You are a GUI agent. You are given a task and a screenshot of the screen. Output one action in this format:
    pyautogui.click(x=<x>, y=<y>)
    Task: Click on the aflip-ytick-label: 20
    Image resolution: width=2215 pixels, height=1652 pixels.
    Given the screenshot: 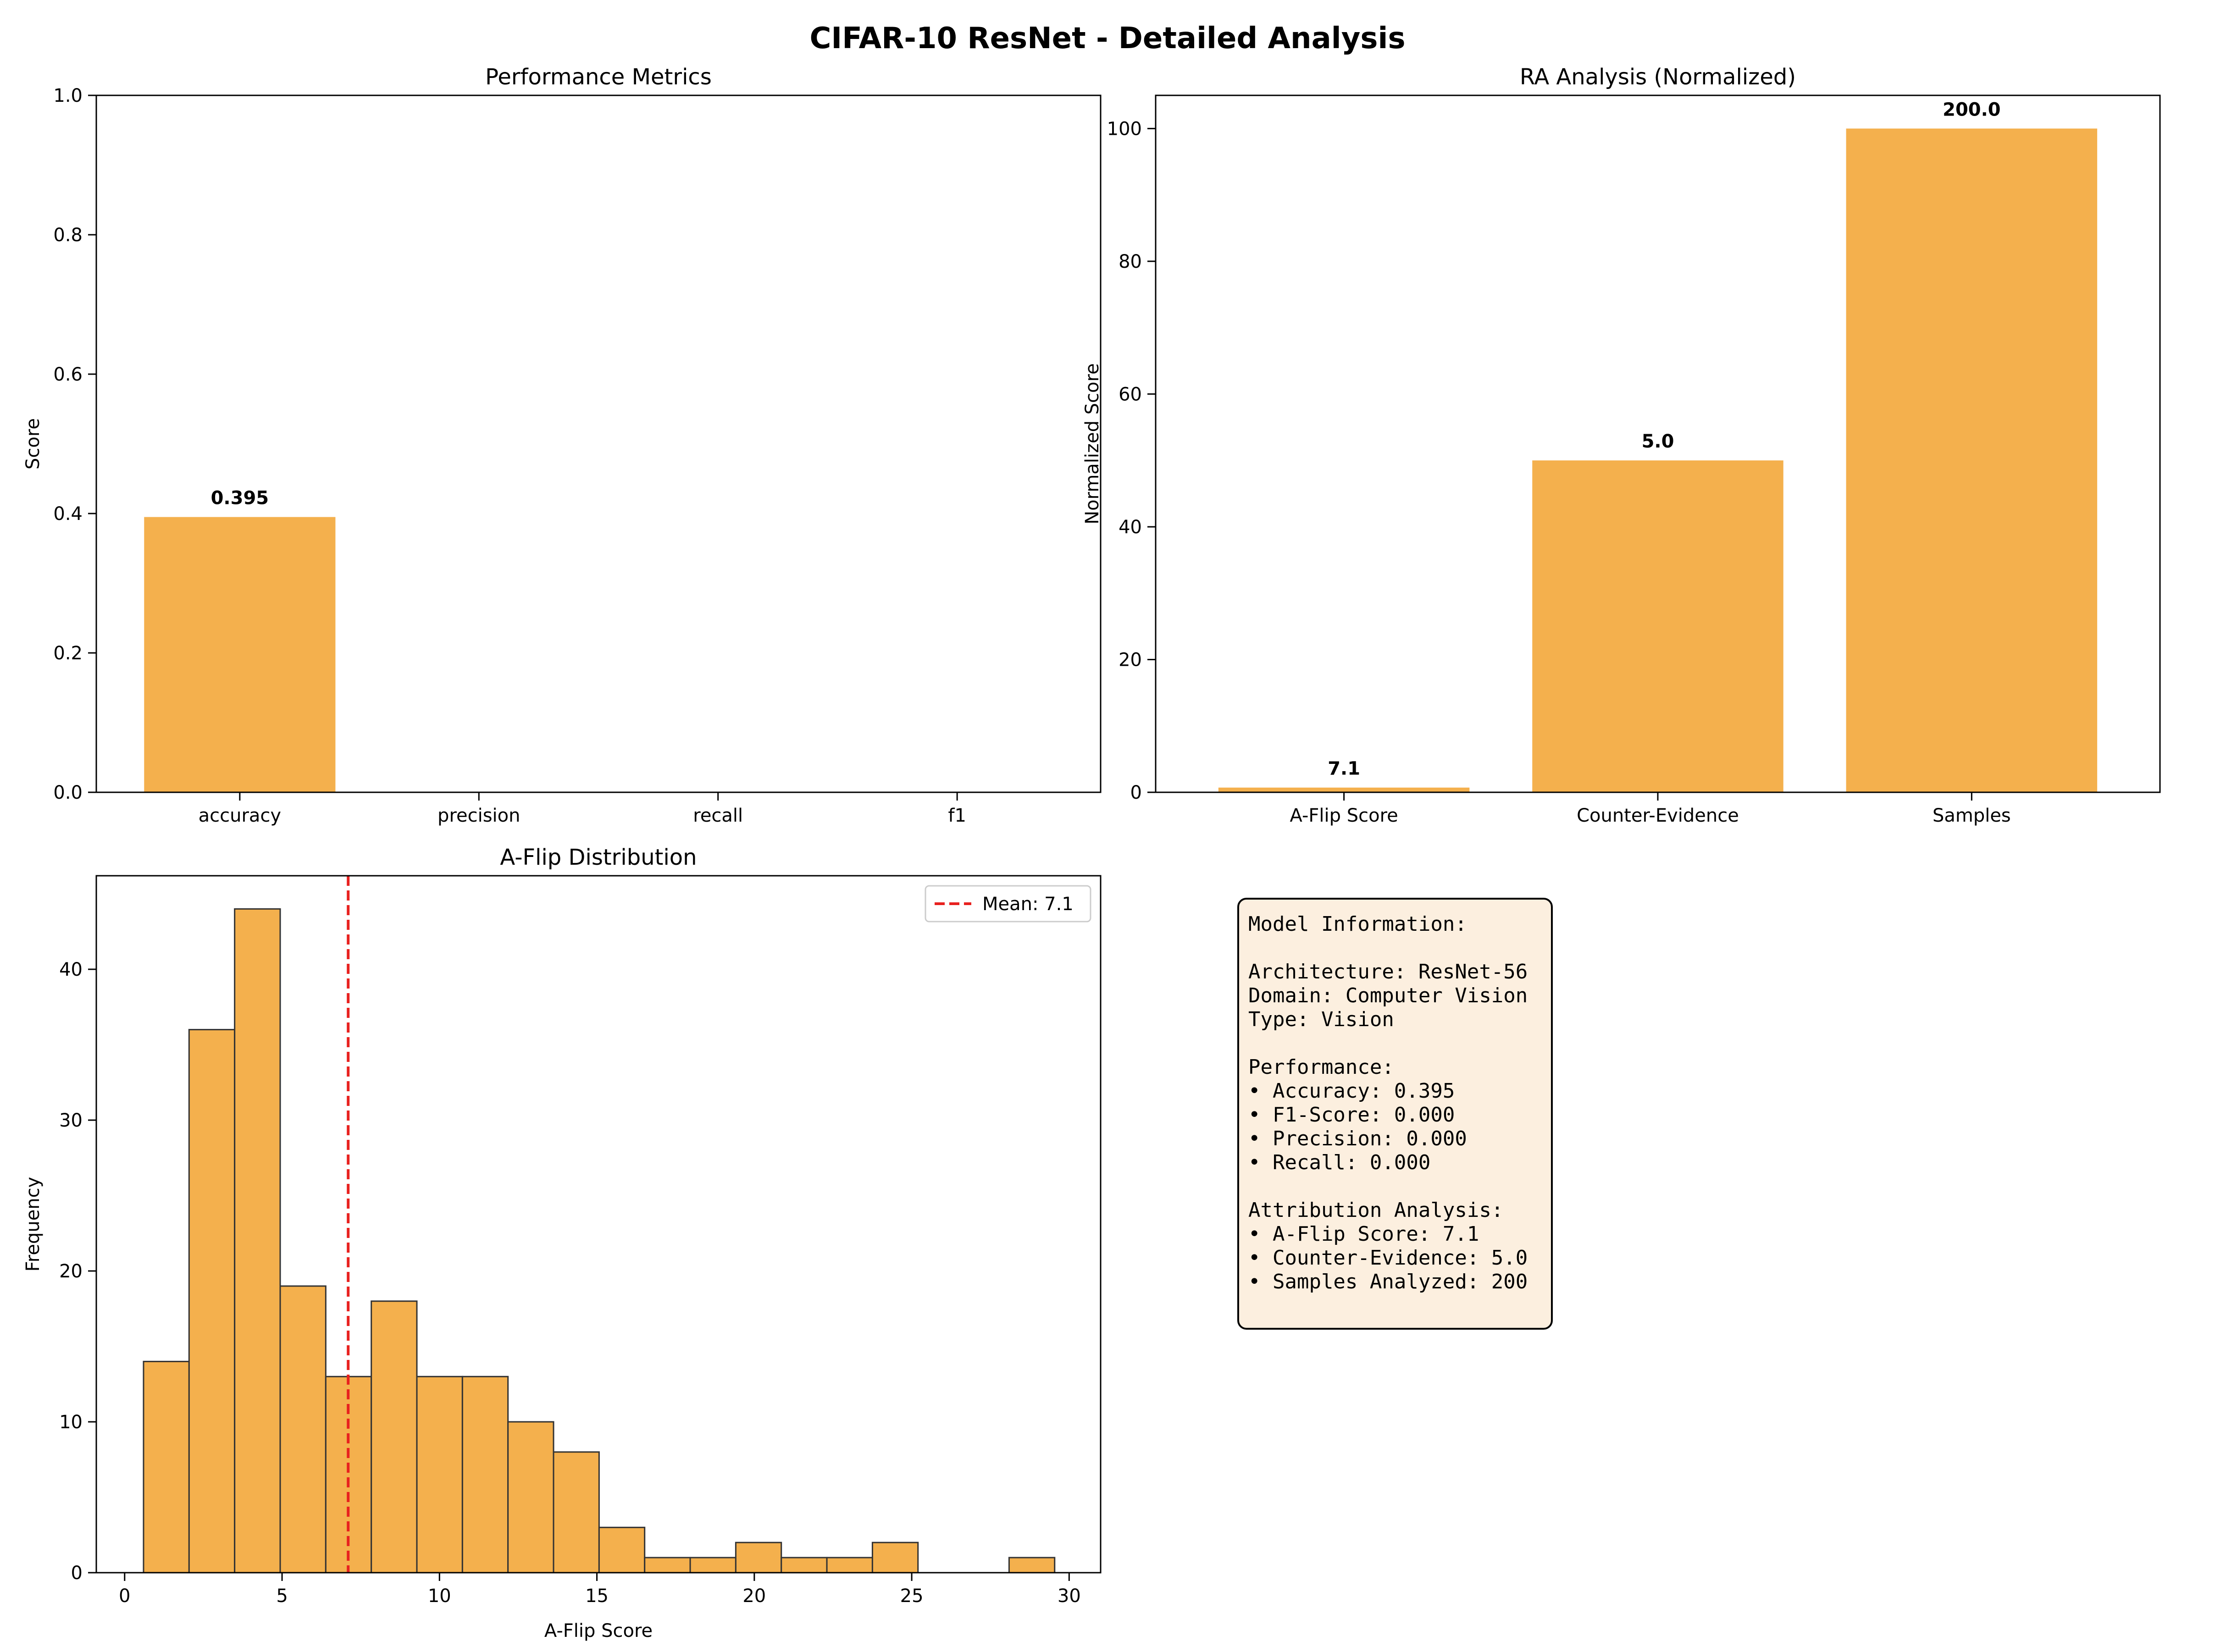 What is the action you would take?
    pyautogui.click(x=71, y=1271)
    